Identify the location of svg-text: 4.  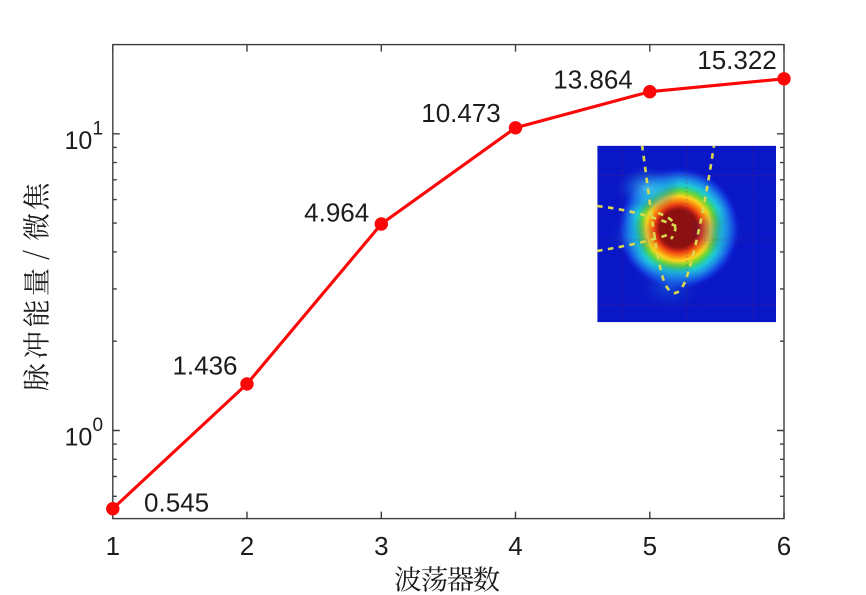
(515, 546).